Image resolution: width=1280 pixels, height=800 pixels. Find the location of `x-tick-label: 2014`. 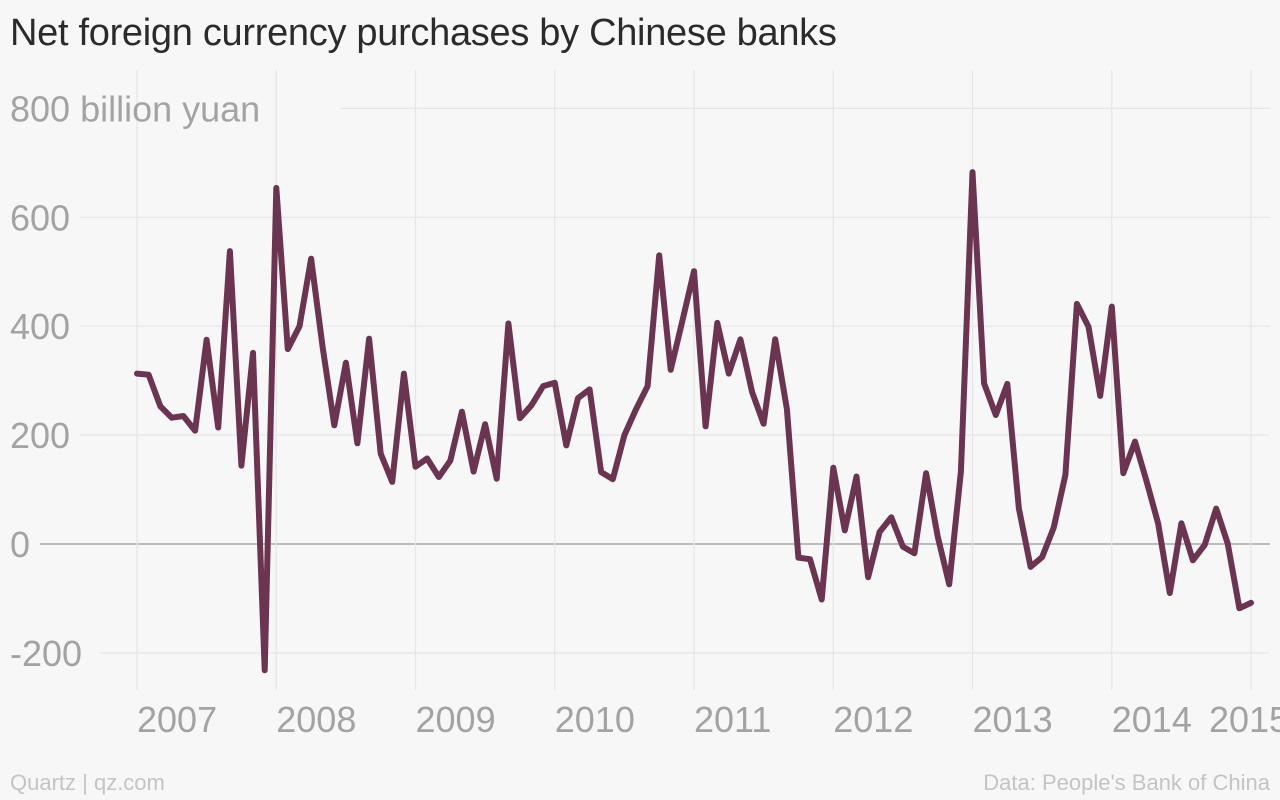

x-tick-label: 2014 is located at coordinates (1152, 719).